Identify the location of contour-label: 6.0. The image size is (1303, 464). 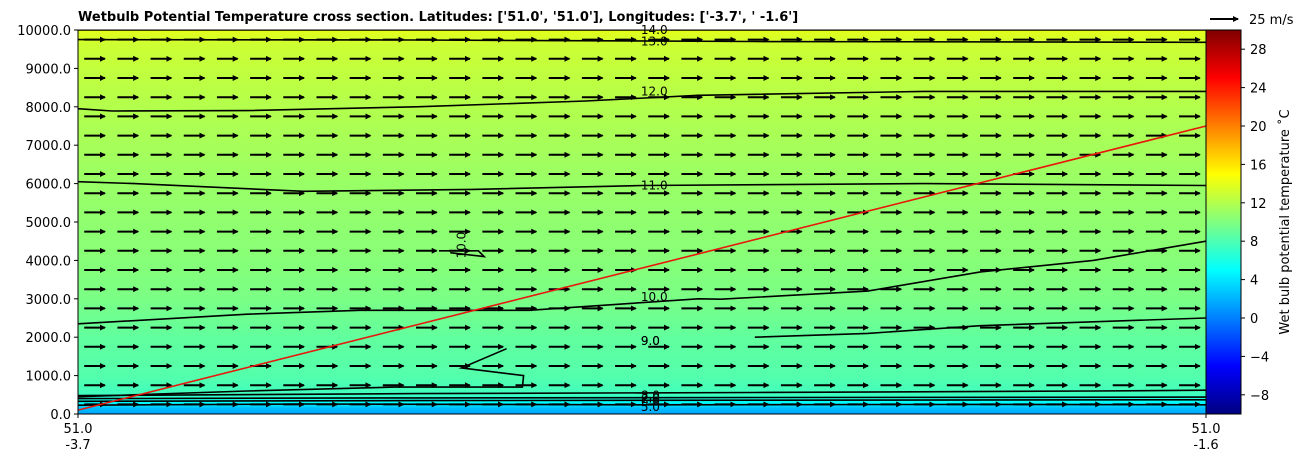
(650, 402).